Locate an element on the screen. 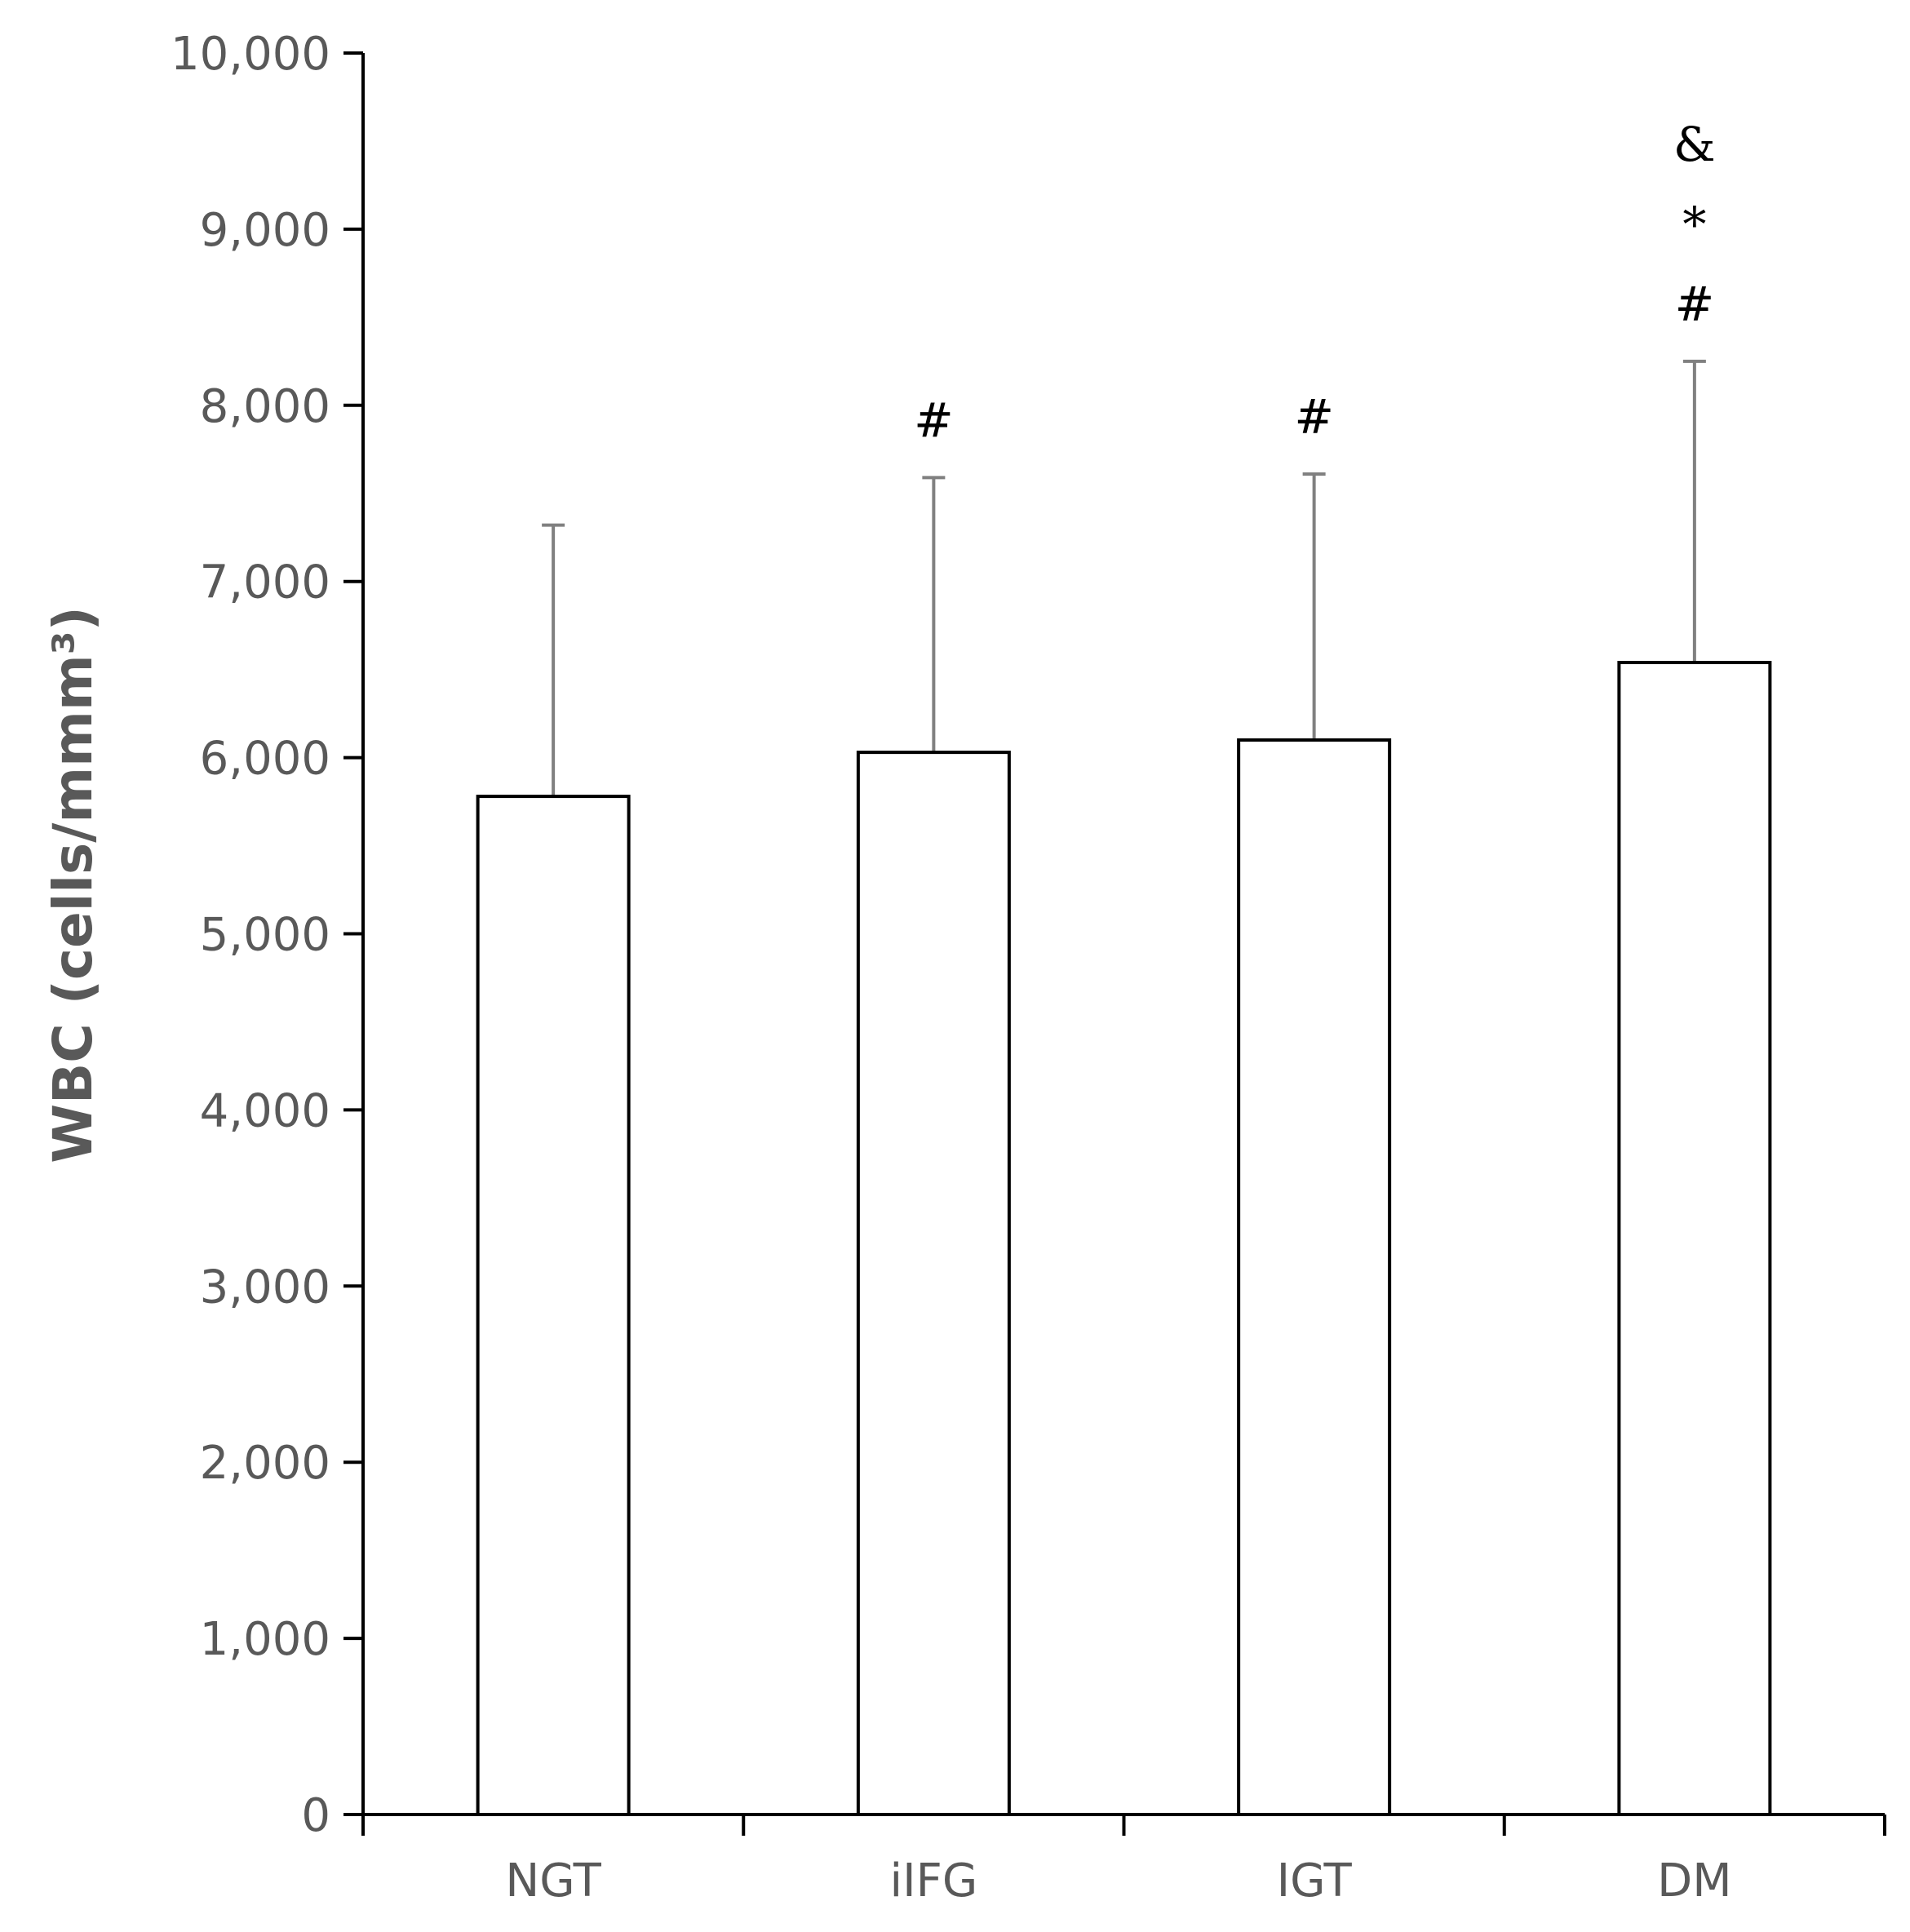 This screenshot has width=1910, height=1932. y-tick-label: 6,000 is located at coordinates (265, 760).